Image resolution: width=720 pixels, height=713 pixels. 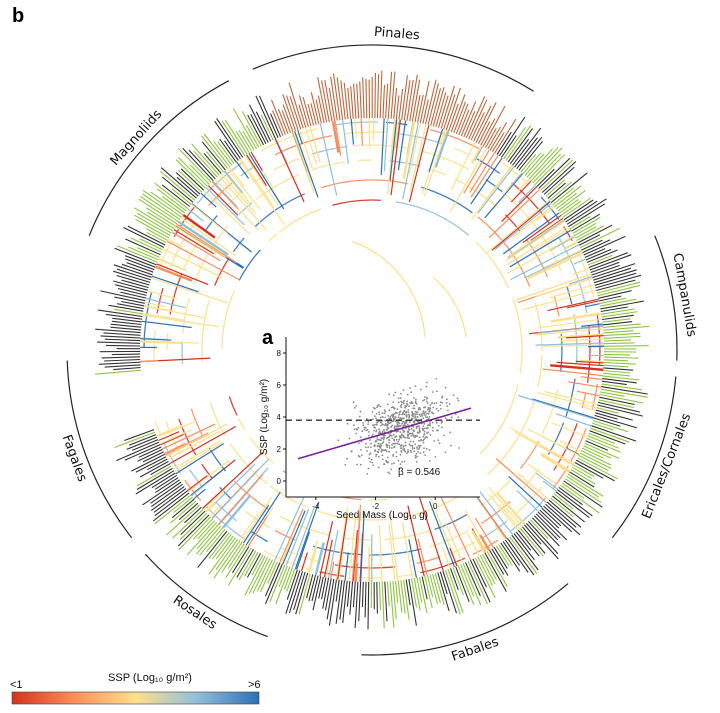 What do you see at coordinates (465, 619) in the screenshot?
I see `clade-arc` at bounding box center [465, 619].